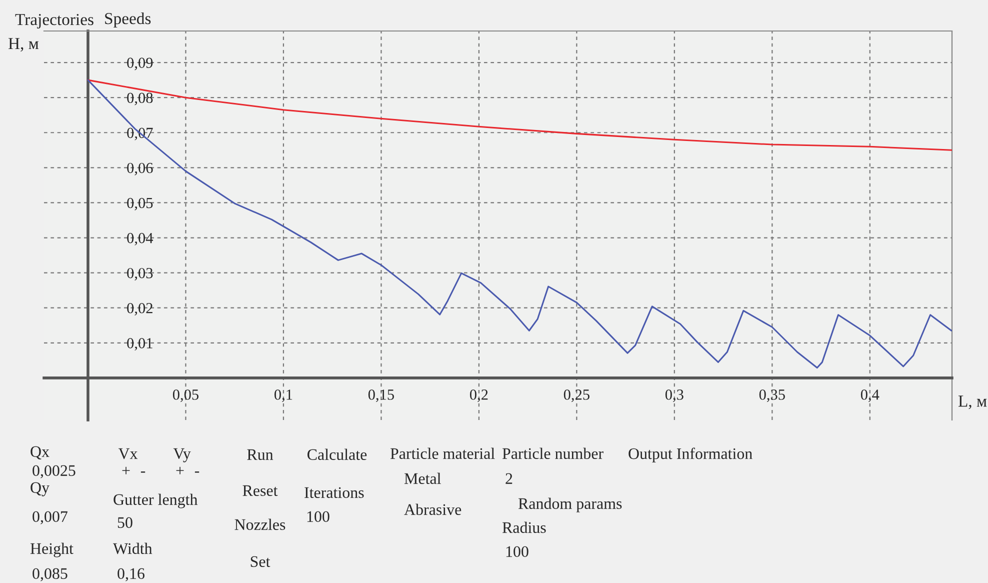 The height and width of the screenshot is (583, 988). I want to click on y-tick-label: 0,02, so click(139, 309).